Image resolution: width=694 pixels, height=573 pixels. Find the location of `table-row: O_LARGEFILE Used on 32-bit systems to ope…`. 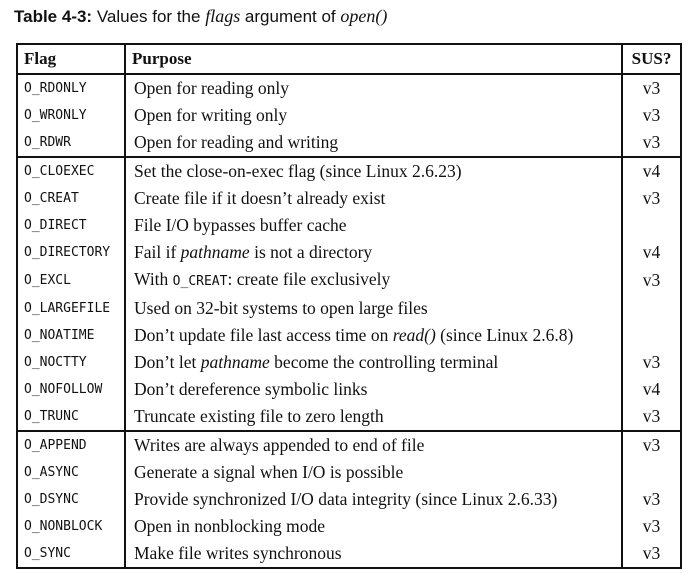

table-row: O_LARGEFILE Used on 32-bit systems to ope… is located at coordinates (349, 308).